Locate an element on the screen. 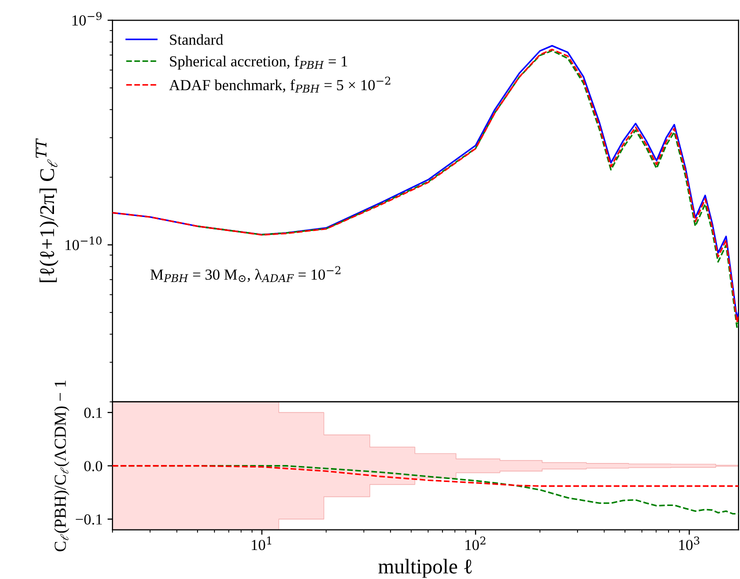 Image resolution: width=740 pixels, height=579 pixels. y-tick-label: 10$^{−10}$ is located at coordinates (84, 243).